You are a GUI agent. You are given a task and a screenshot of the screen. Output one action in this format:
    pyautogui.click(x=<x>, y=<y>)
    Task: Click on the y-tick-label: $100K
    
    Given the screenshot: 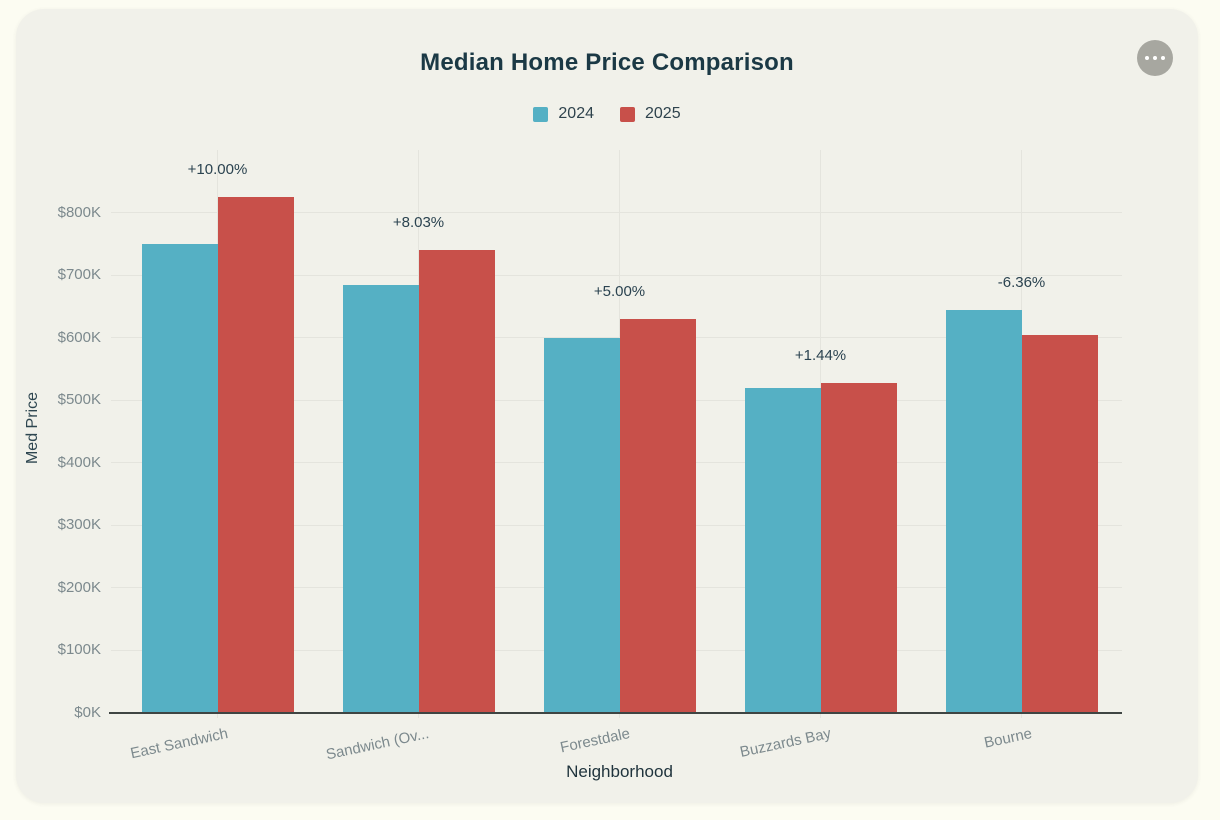 What is the action you would take?
    pyautogui.click(x=79, y=650)
    